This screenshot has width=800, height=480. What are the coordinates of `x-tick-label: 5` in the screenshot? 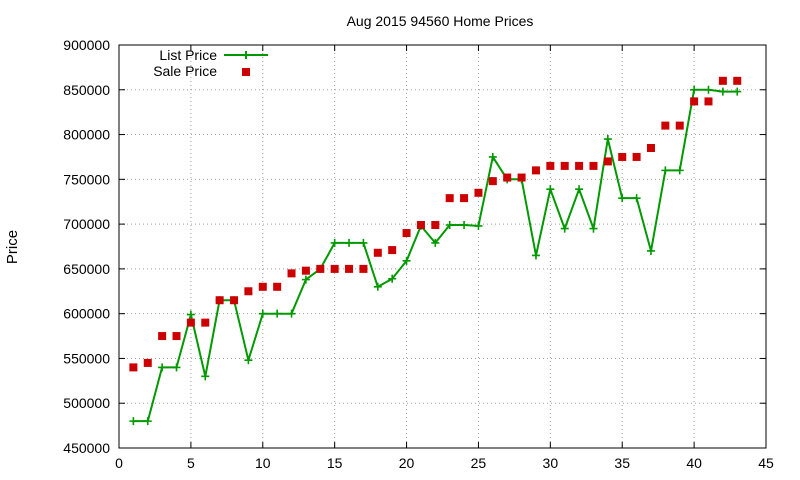 It's located at (191, 463).